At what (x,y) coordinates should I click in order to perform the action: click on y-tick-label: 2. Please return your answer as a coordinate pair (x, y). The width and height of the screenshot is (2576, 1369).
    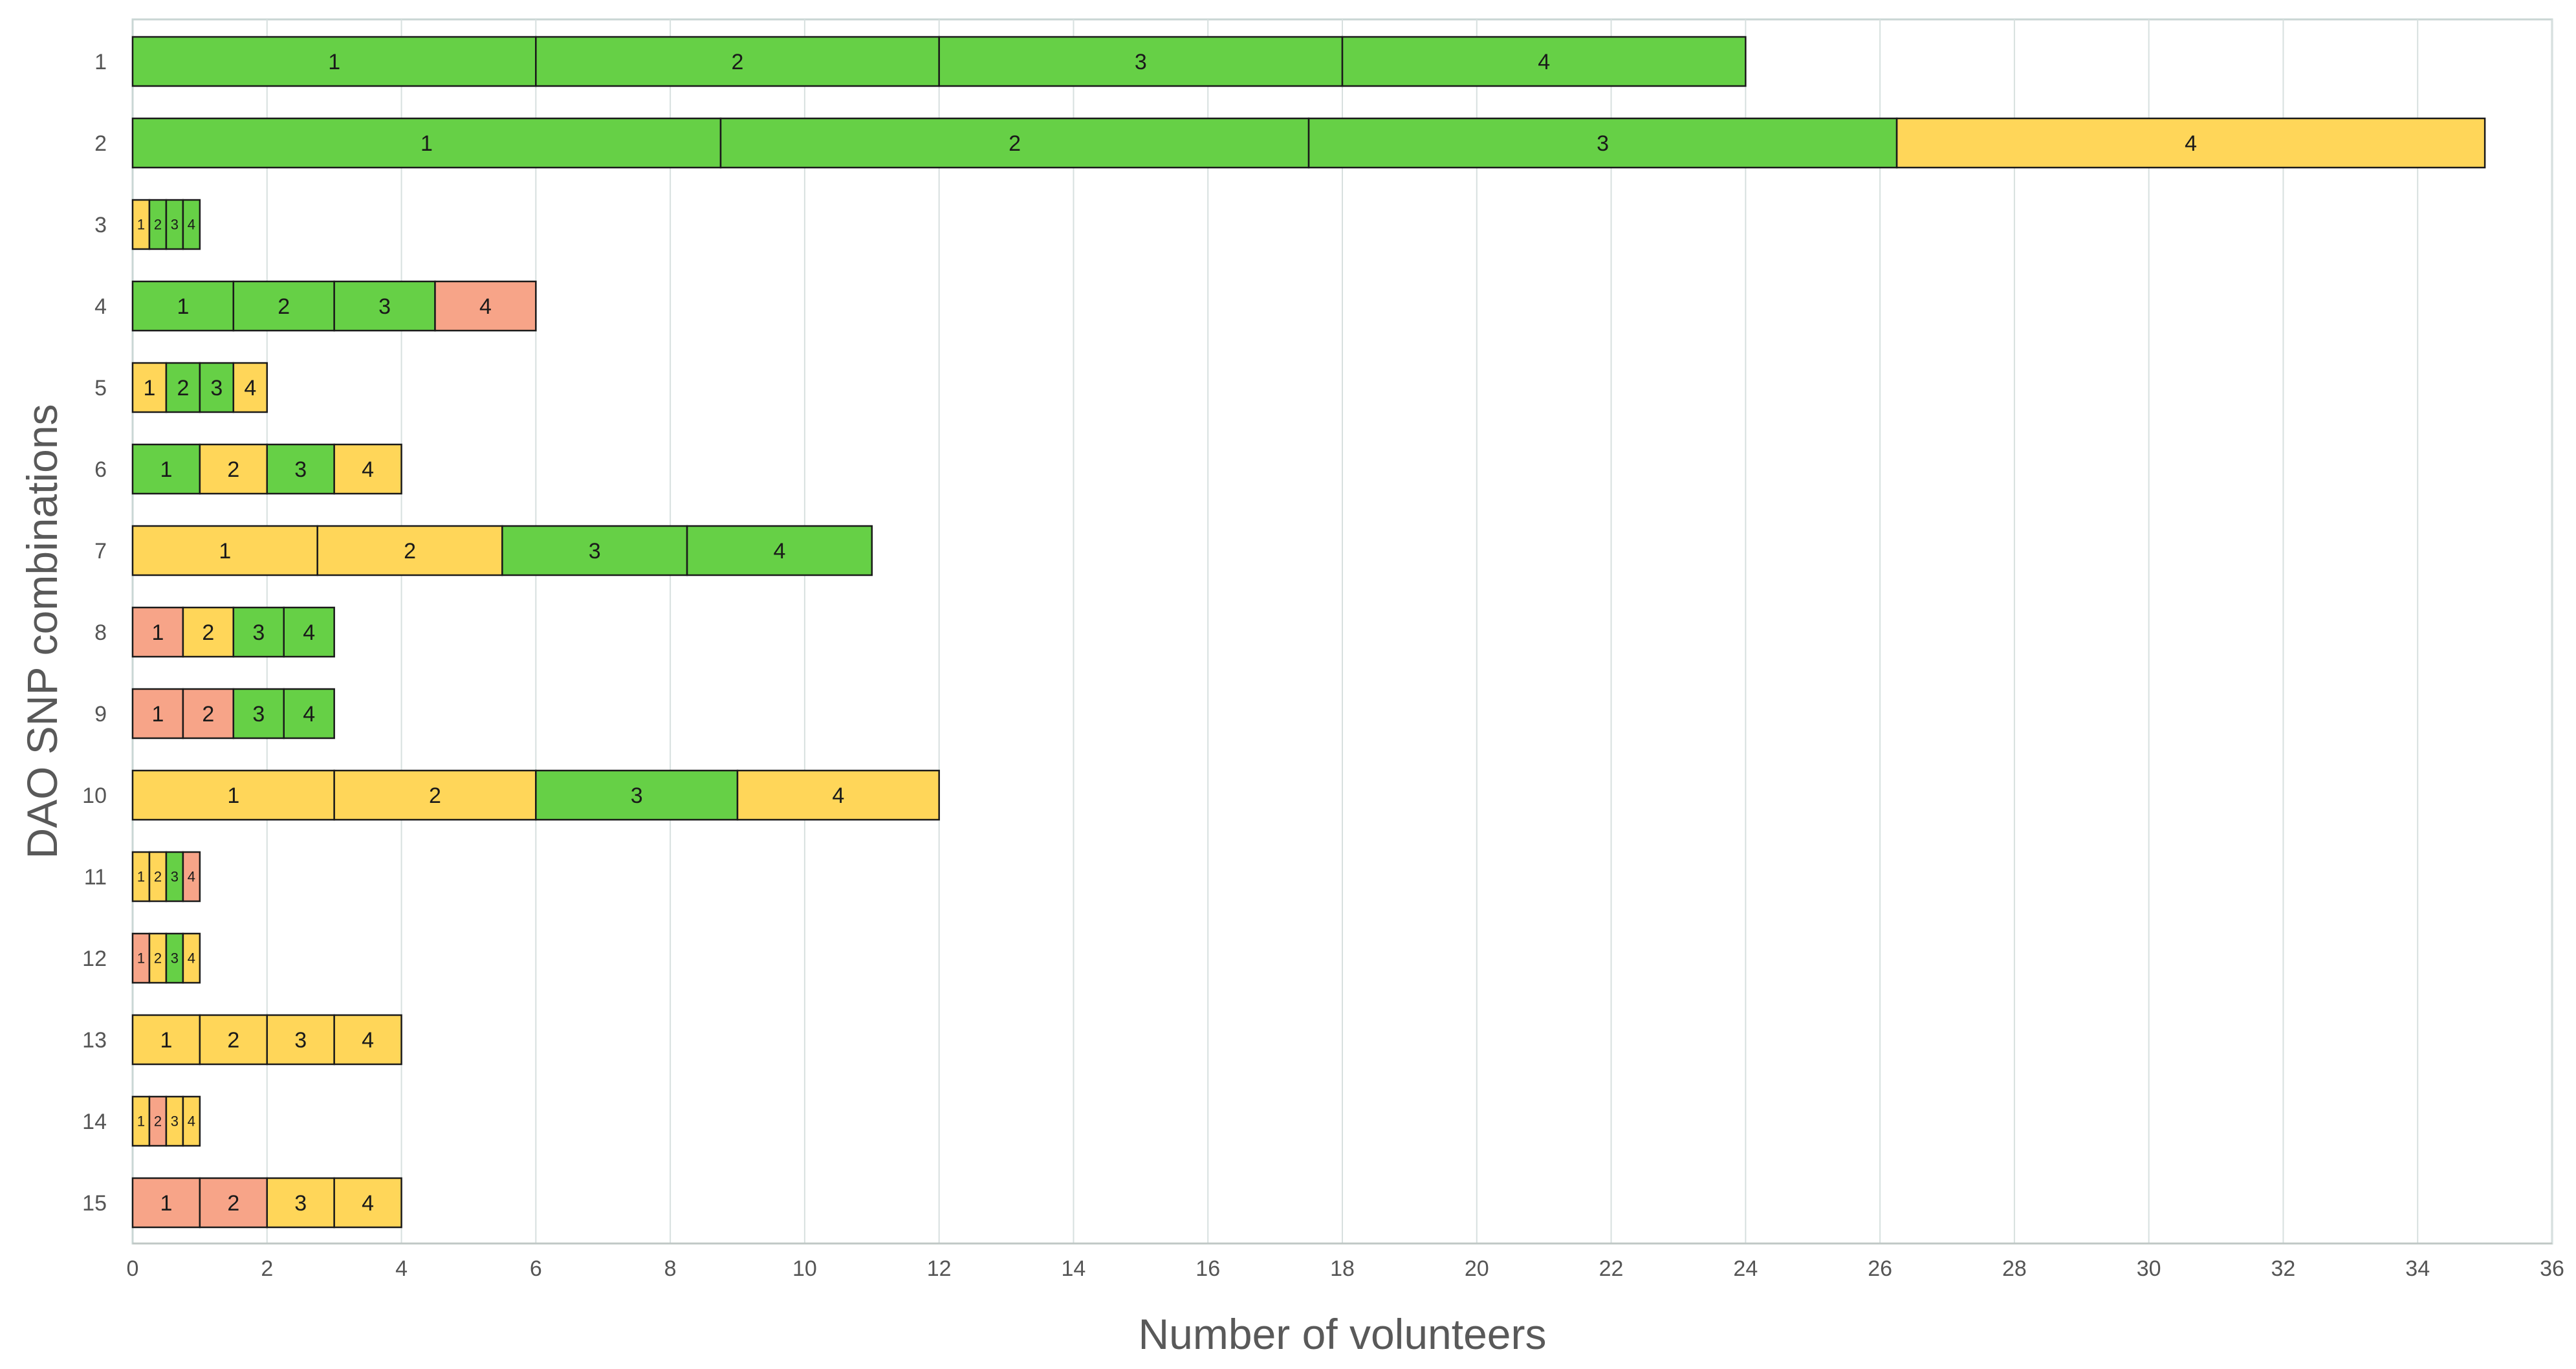
    Looking at the image, I should click on (100, 144).